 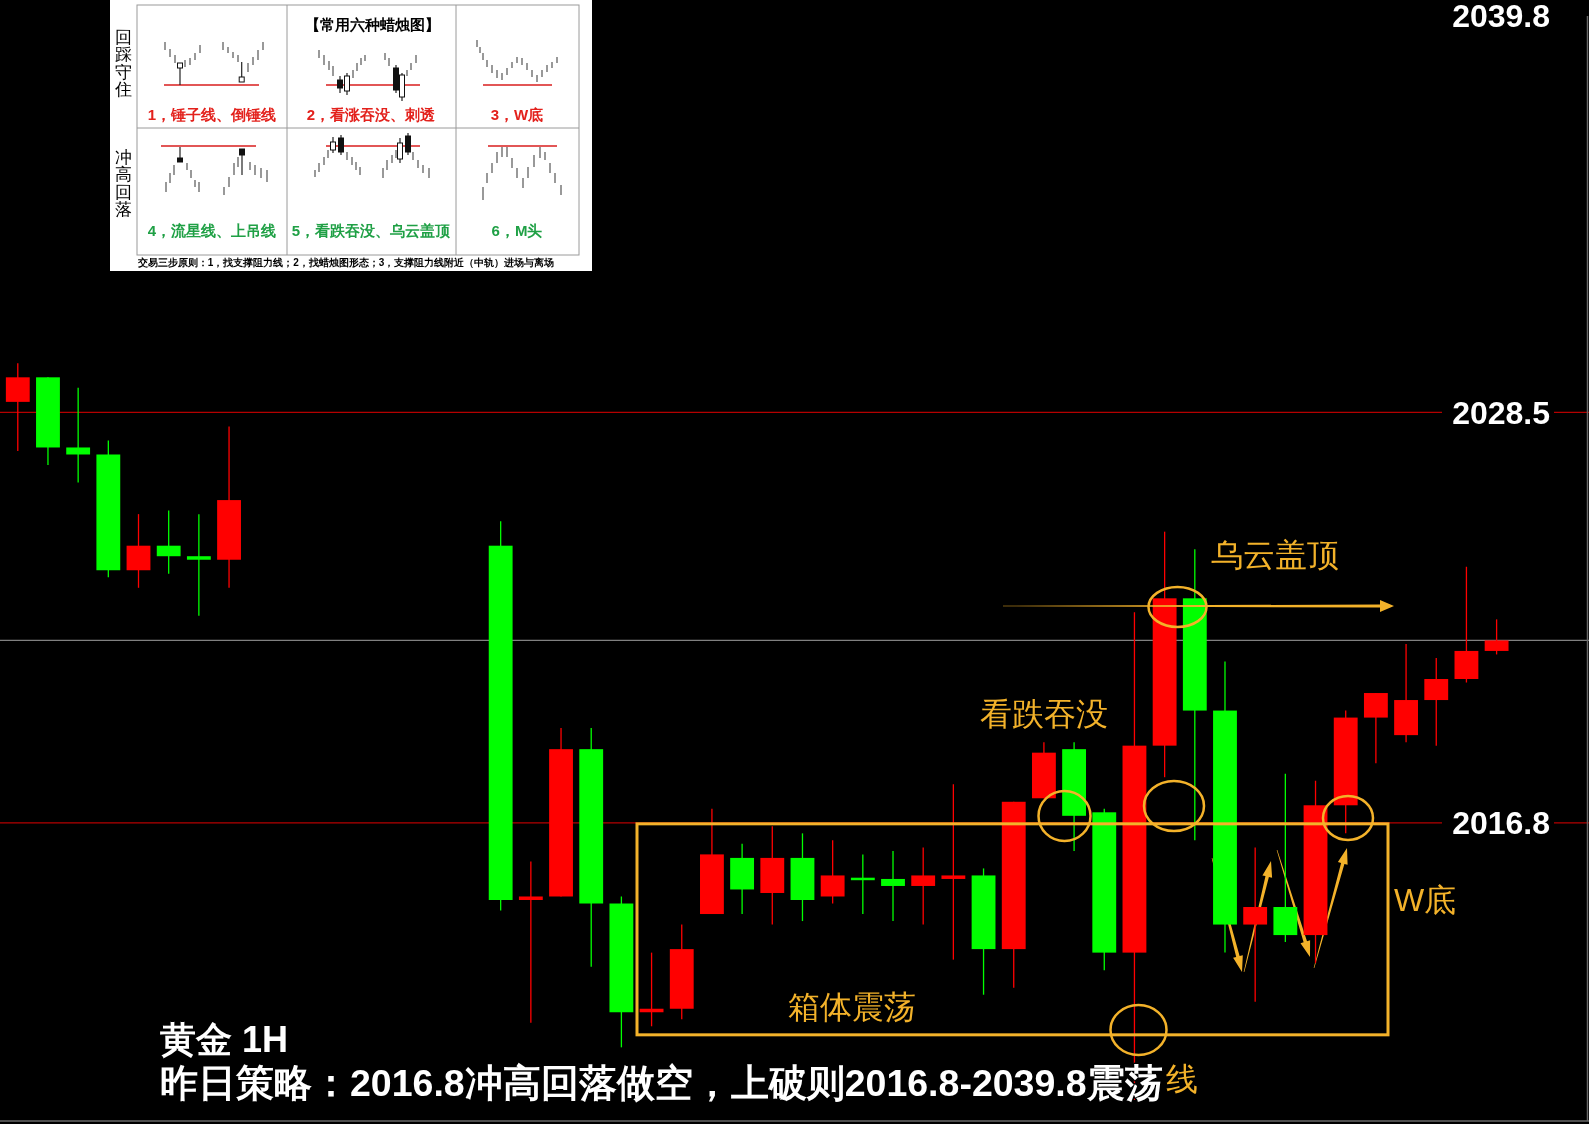 I want to click on annotation: 交易三步原则：1，找支撑阻力线；2，找蜡烛图形态；3，支撑阻力线附近（中轨）进场与离场, so click(x=345, y=262).